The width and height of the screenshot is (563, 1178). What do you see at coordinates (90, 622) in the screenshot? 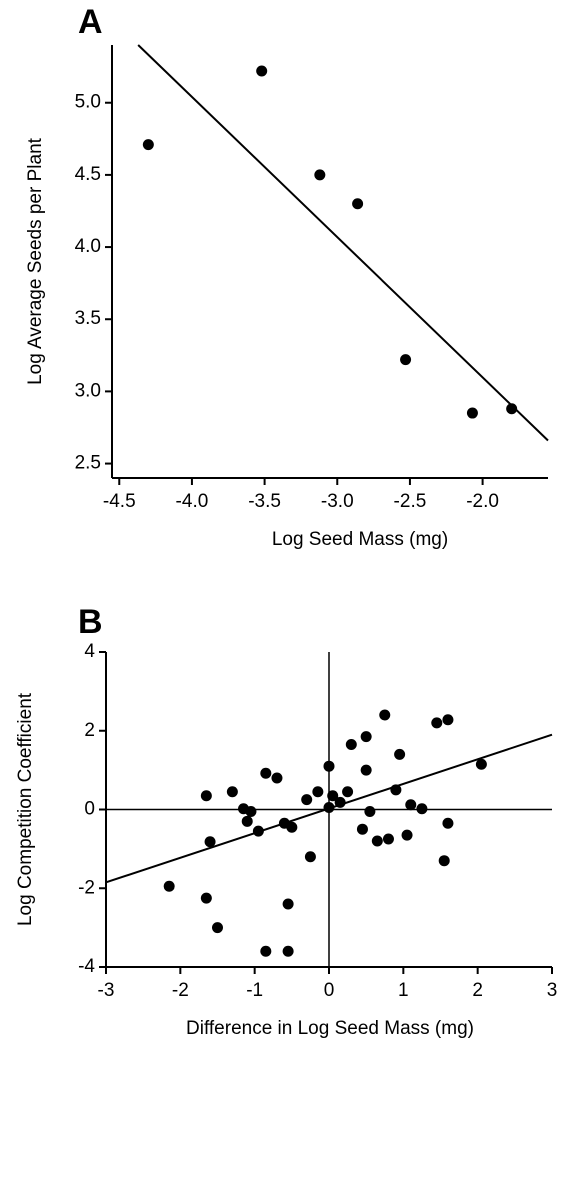
I see `panel-label: B` at bounding box center [90, 622].